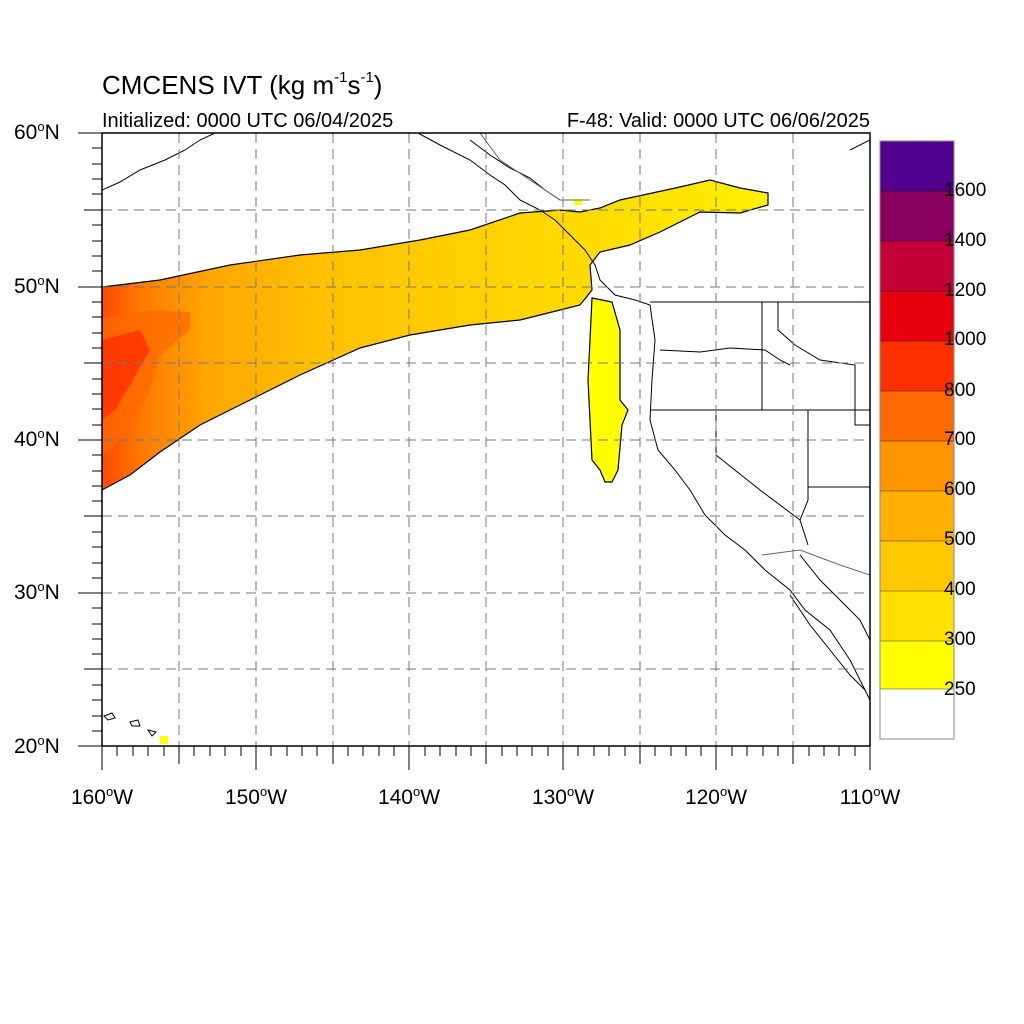  Describe the element at coordinates (804, 465) in the screenshot. I see `border-nv-ut` at that location.